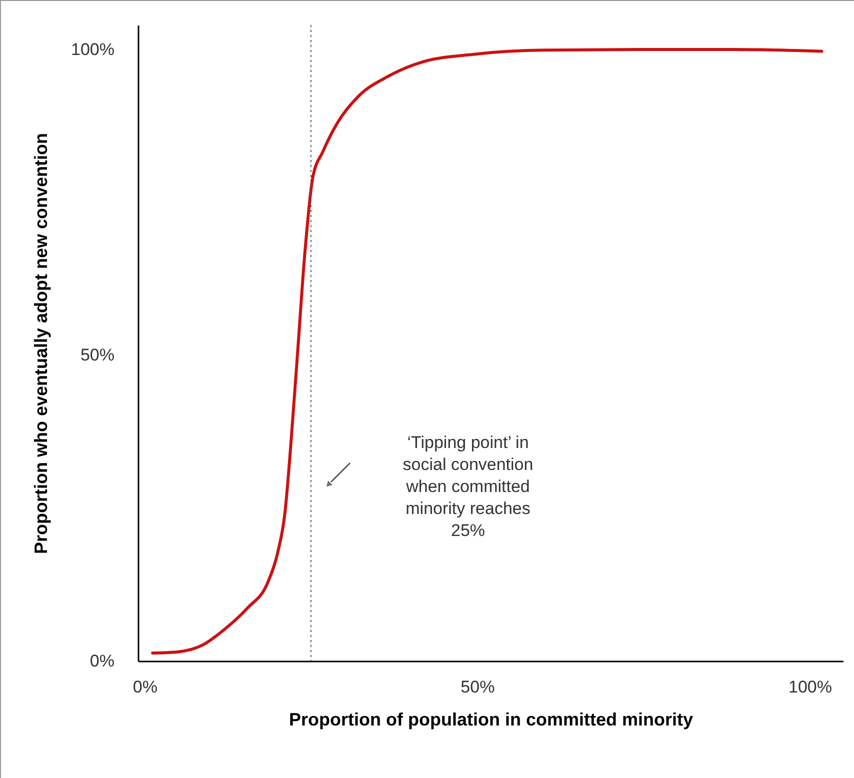 This screenshot has width=854, height=778. Describe the element at coordinates (477, 687) in the screenshot. I see `x-tick-label: 50%` at that location.